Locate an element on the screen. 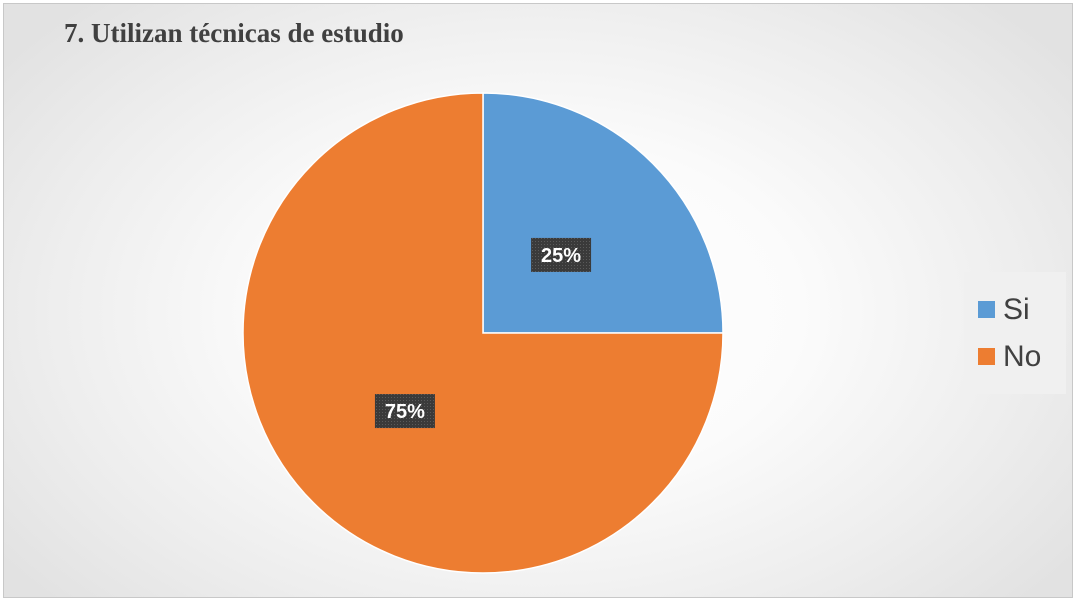  legend-label: No is located at coordinates (1022, 356).